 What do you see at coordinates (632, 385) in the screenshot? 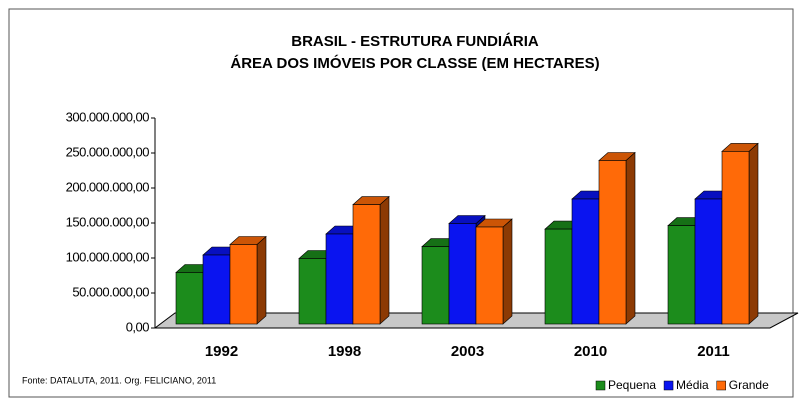
I see `legend-label: Pequena` at bounding box center [632, 385].